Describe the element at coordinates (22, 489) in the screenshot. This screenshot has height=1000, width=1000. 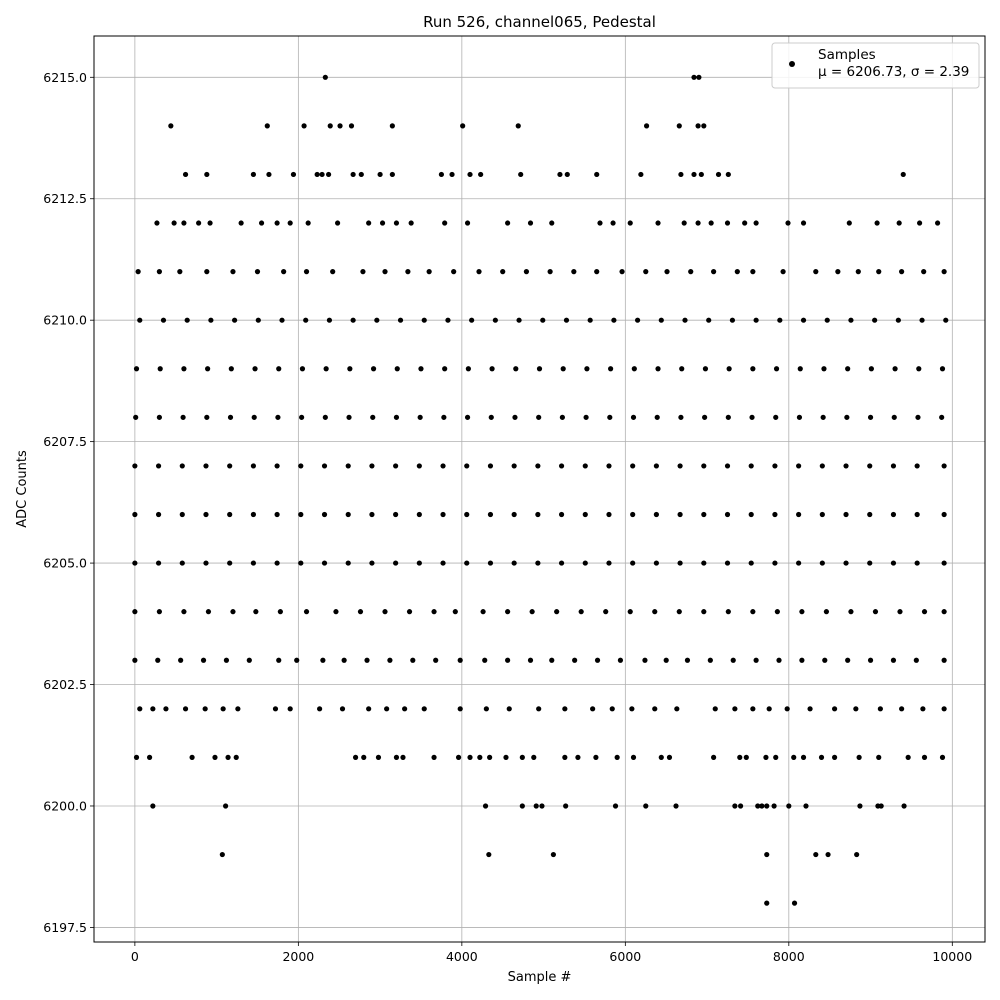
I see `y-axis-label: ADC Counts` at that location.